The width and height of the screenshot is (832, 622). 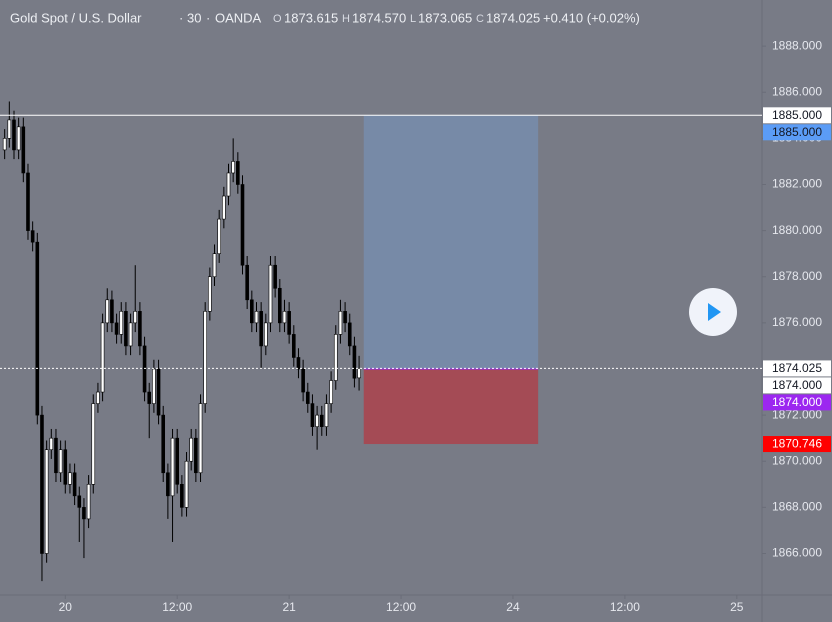 I want to click on high-value: 1874.570, so click(x=379, y=17).